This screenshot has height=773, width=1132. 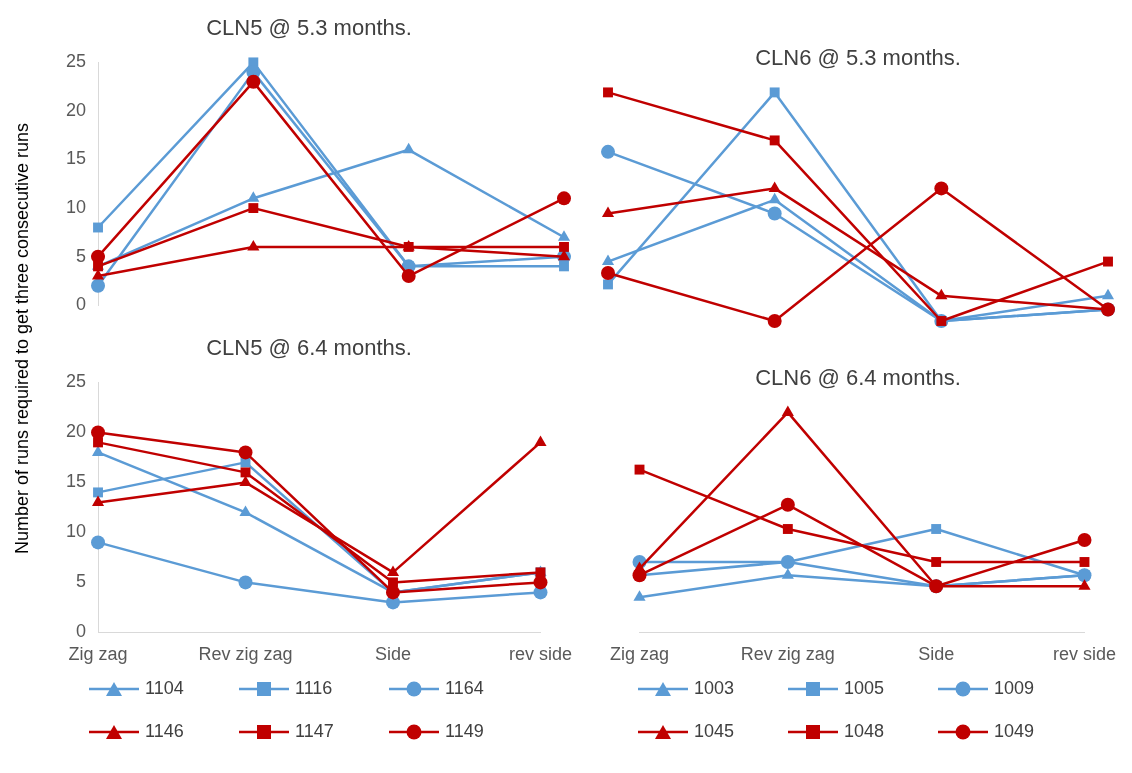 What do you see at coordinates (864, 688) in the screenshot?
I see `legend-label: 1005` at bounding box center [864, 688].